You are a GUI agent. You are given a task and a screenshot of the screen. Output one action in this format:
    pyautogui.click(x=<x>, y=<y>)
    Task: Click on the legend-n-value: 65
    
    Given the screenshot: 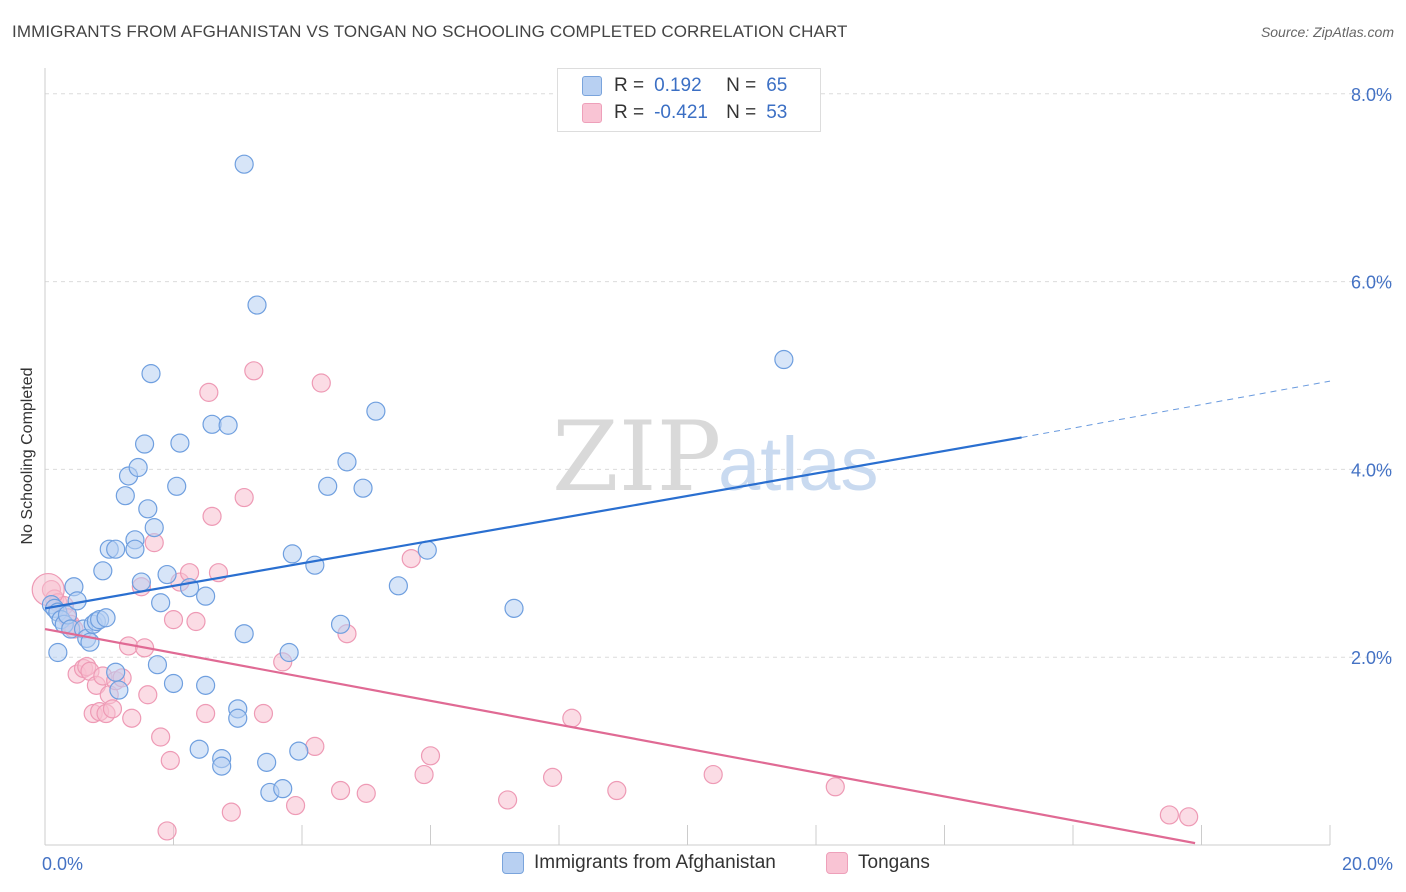 What is the action you would take?
    pyautogui.click(x=777, y=85)
    